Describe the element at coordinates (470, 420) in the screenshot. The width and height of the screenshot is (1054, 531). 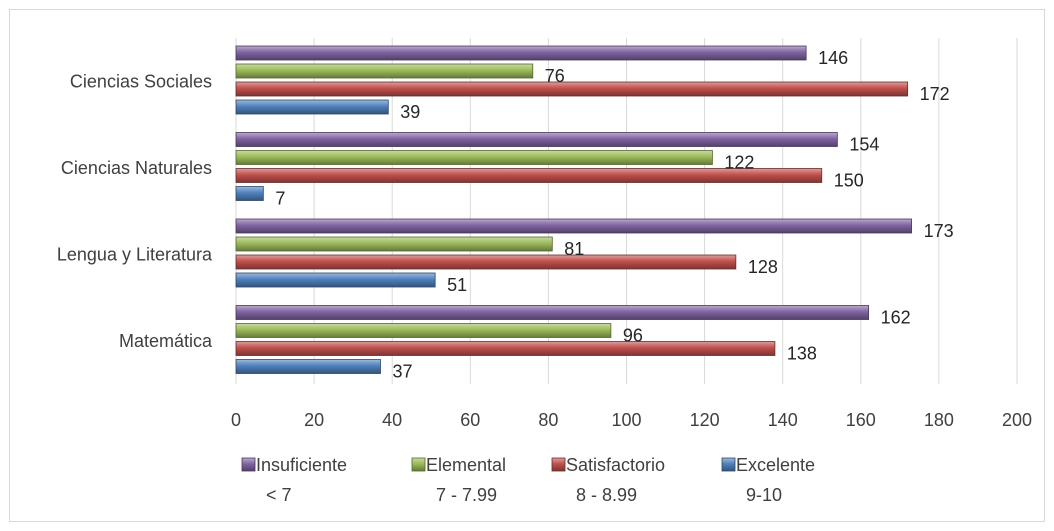
I see `x-tick-label: 60` at that location.